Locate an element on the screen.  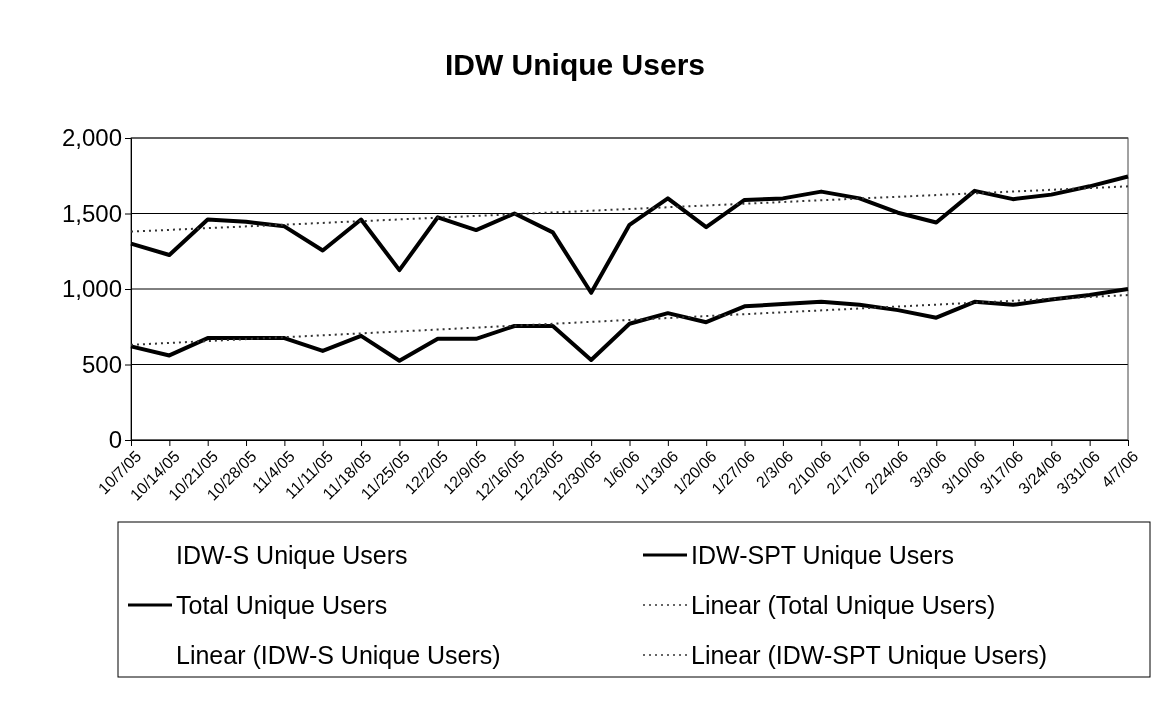
chart-title: IDW Unique Users is located at coordinates (575, 64).